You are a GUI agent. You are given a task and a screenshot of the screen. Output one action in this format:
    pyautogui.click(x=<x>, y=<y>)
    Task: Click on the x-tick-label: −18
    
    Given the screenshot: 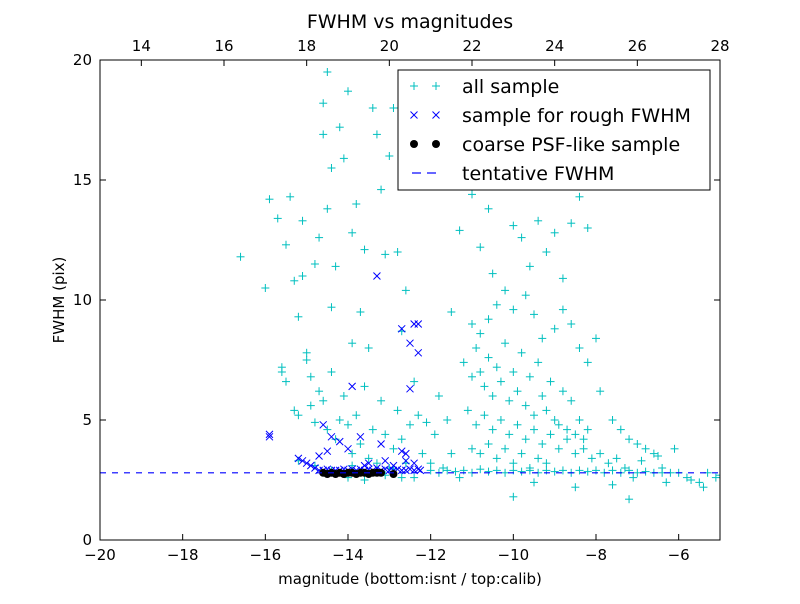 What is the action you would take?
    pyautogui.click(x=183, y=555)
    